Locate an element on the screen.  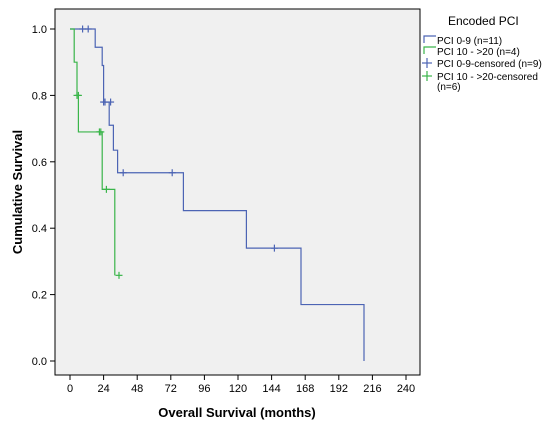
legend-item: PCI 10 - >20 (n=4) is located at coordinates (471, 52).